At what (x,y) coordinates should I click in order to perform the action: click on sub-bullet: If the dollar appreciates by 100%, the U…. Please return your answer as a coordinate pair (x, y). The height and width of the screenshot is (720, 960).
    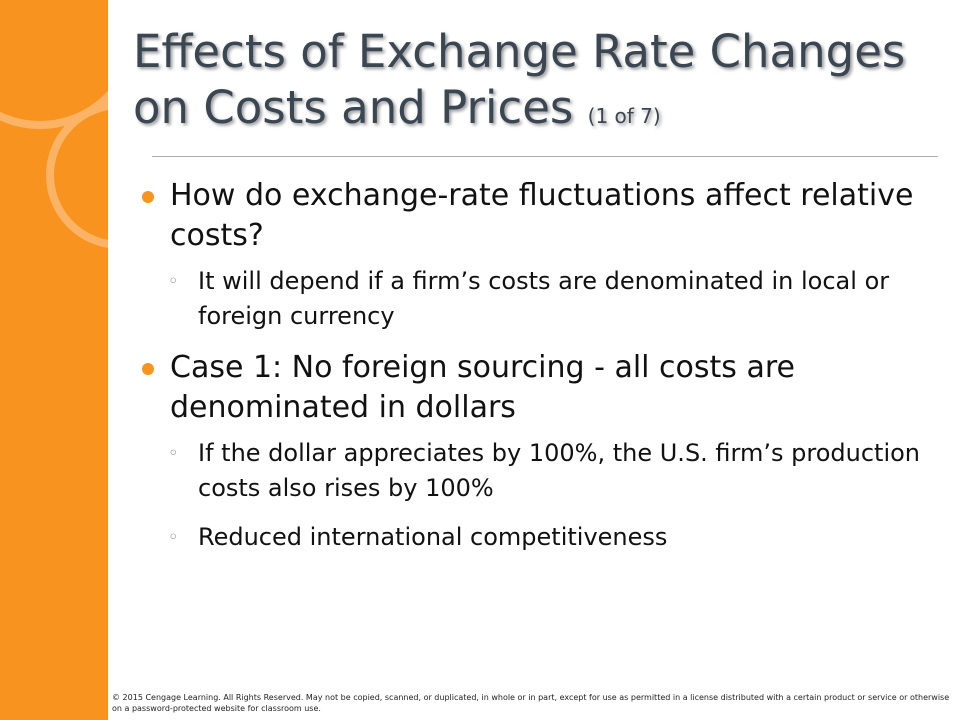
    Looking at the image, I should click on (530, 471).